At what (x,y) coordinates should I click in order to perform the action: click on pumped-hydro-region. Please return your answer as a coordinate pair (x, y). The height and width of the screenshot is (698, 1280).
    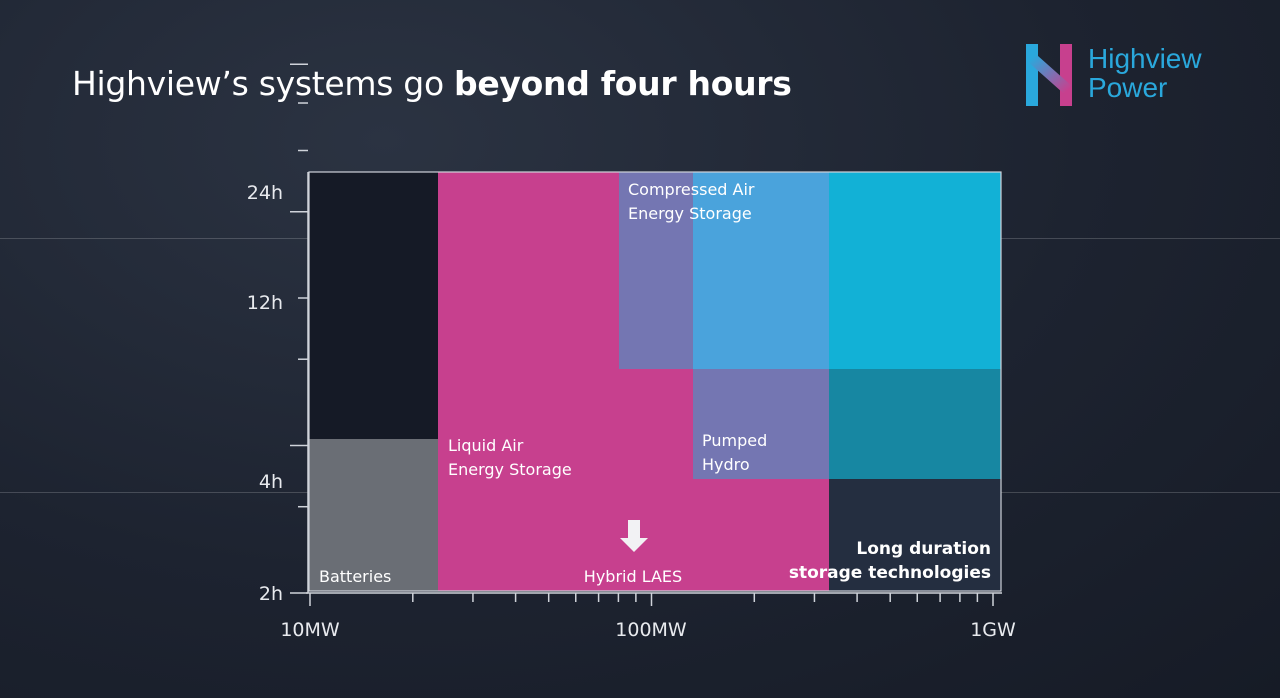
    Looking at the image, I should click on (761, 424).